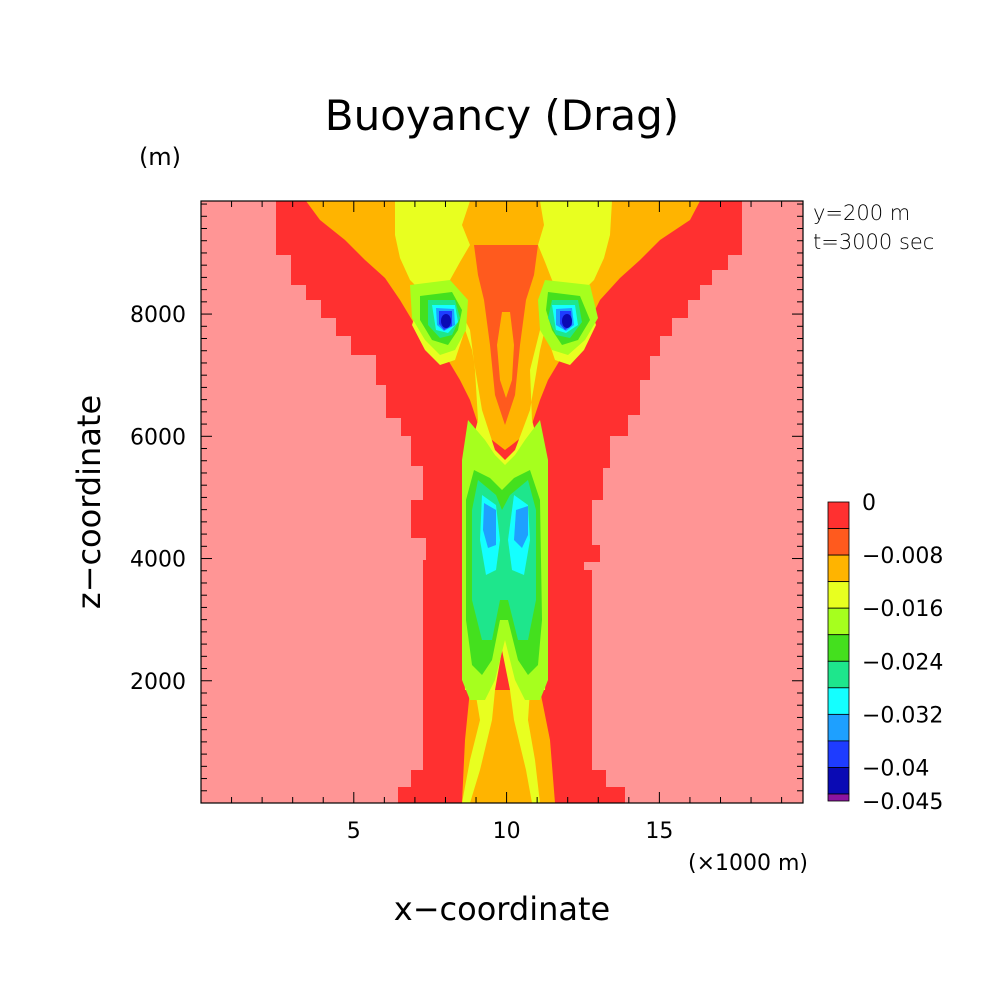 Image resolution: width=1004 pixels, height=1004 pixels. Describe the element at coordinates (902, 556) in the screenshot. I see `colorbar-label: −0.008` at that location.